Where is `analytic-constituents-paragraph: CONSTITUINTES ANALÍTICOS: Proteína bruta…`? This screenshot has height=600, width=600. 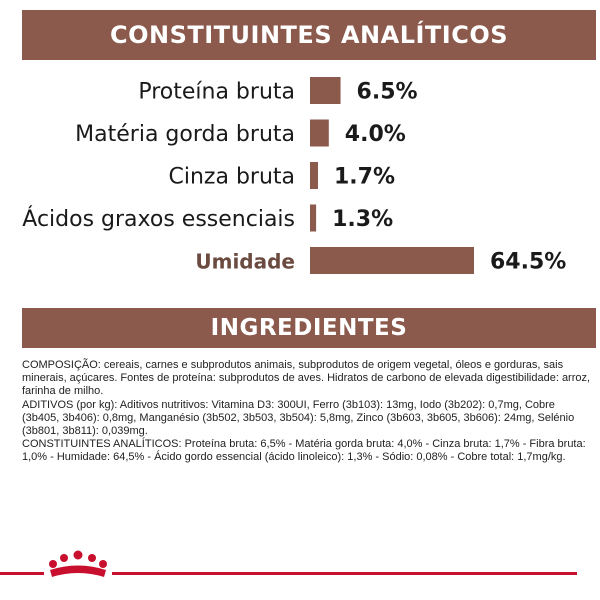
analytic-constituents-paragraph: CONSTITUINTES ANALÍTICOS: Proteína bruta… is located at coordinates (304, 451).